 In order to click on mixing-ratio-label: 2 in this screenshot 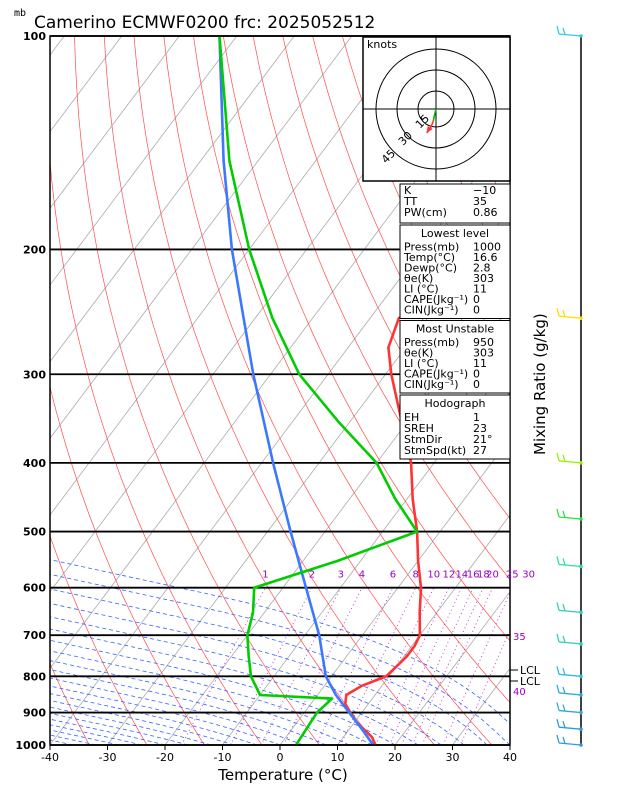, I will do `click(312, 574)`.